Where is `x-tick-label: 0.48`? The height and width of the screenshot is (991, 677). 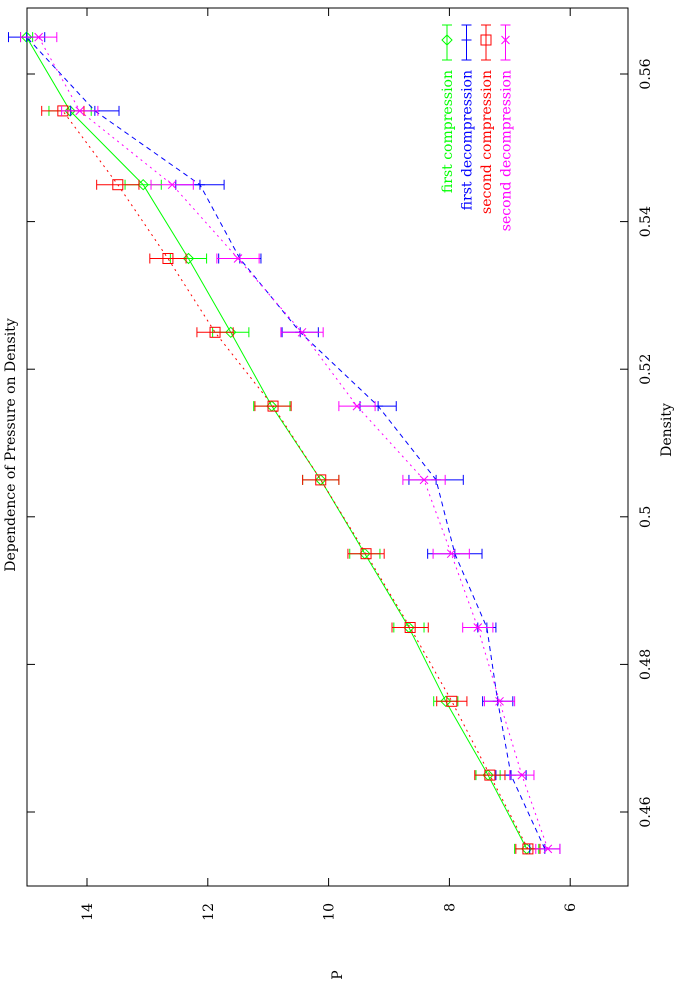
x-tick-label: 0.48 is located at coordinates (646, 664).